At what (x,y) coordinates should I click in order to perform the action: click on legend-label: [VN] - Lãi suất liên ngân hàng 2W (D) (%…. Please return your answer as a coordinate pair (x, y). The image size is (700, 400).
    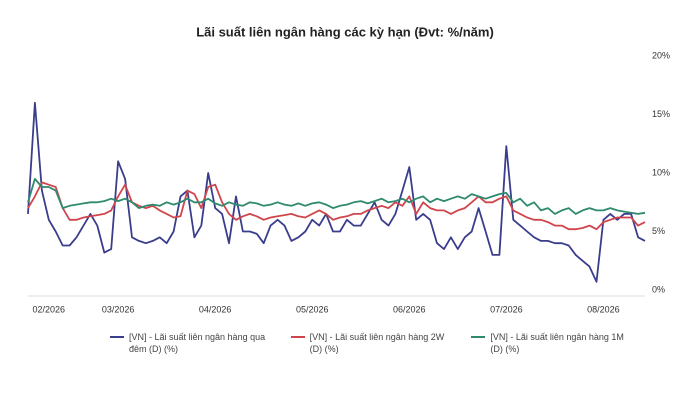
    Looking at the image, I should click on (377, 343).